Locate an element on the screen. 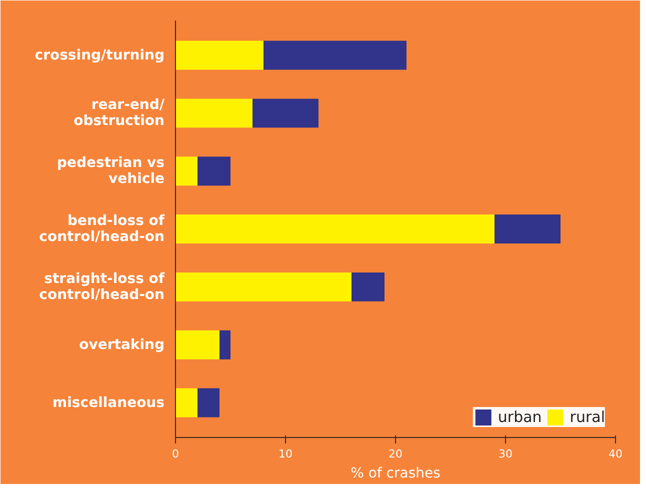 Image resolution: width=646 pixels, height=488 pixels. x-tick-label: 30 is located at coordinates (505, 454).